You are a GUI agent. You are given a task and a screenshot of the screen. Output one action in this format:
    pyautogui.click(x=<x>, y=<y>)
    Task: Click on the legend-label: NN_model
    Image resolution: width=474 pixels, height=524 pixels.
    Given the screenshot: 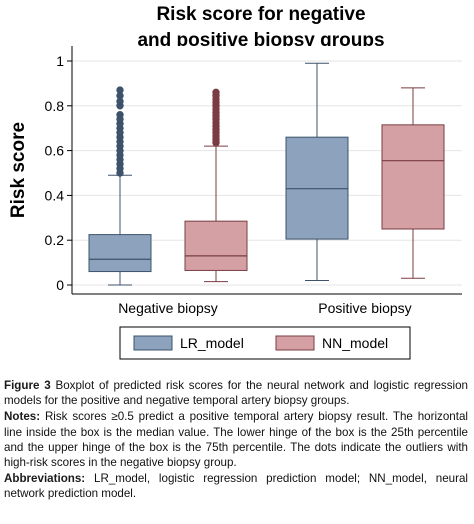 What is the action you would take?
    pyautogui.click(x=355, y=343)
    